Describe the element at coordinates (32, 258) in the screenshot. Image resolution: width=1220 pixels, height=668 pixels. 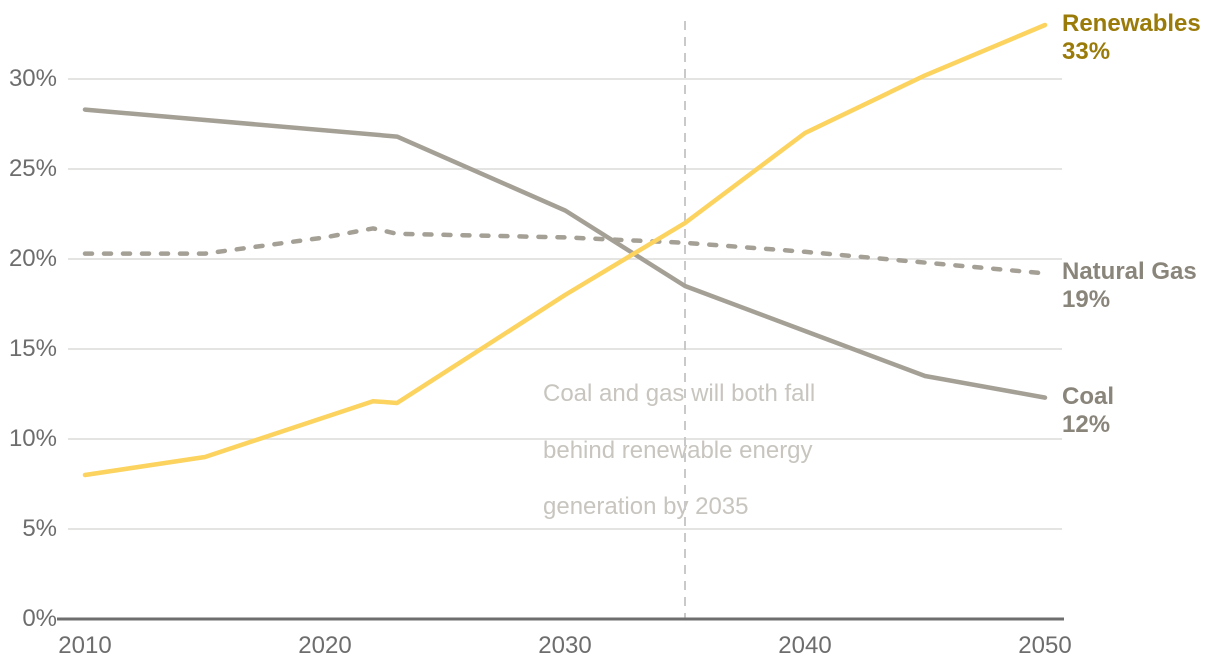
I see `y-tick-label-20%: 20%` at that location.